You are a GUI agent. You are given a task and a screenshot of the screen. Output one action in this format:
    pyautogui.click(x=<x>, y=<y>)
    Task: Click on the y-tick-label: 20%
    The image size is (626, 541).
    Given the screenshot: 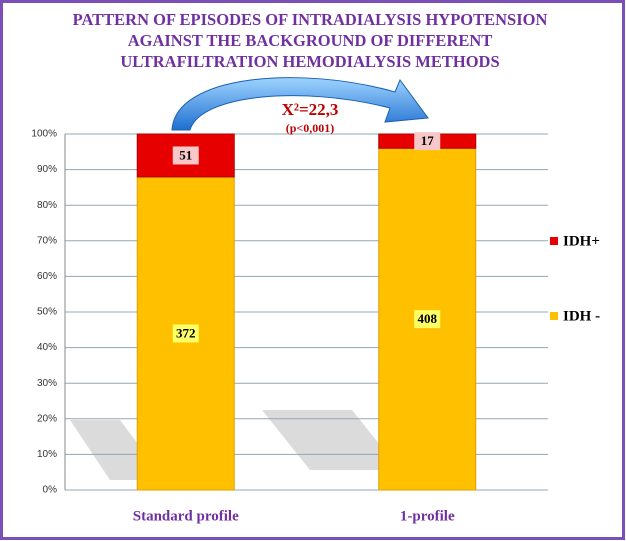 What is the action you would take?
    pyautogui.click(x=47, y=418)
    